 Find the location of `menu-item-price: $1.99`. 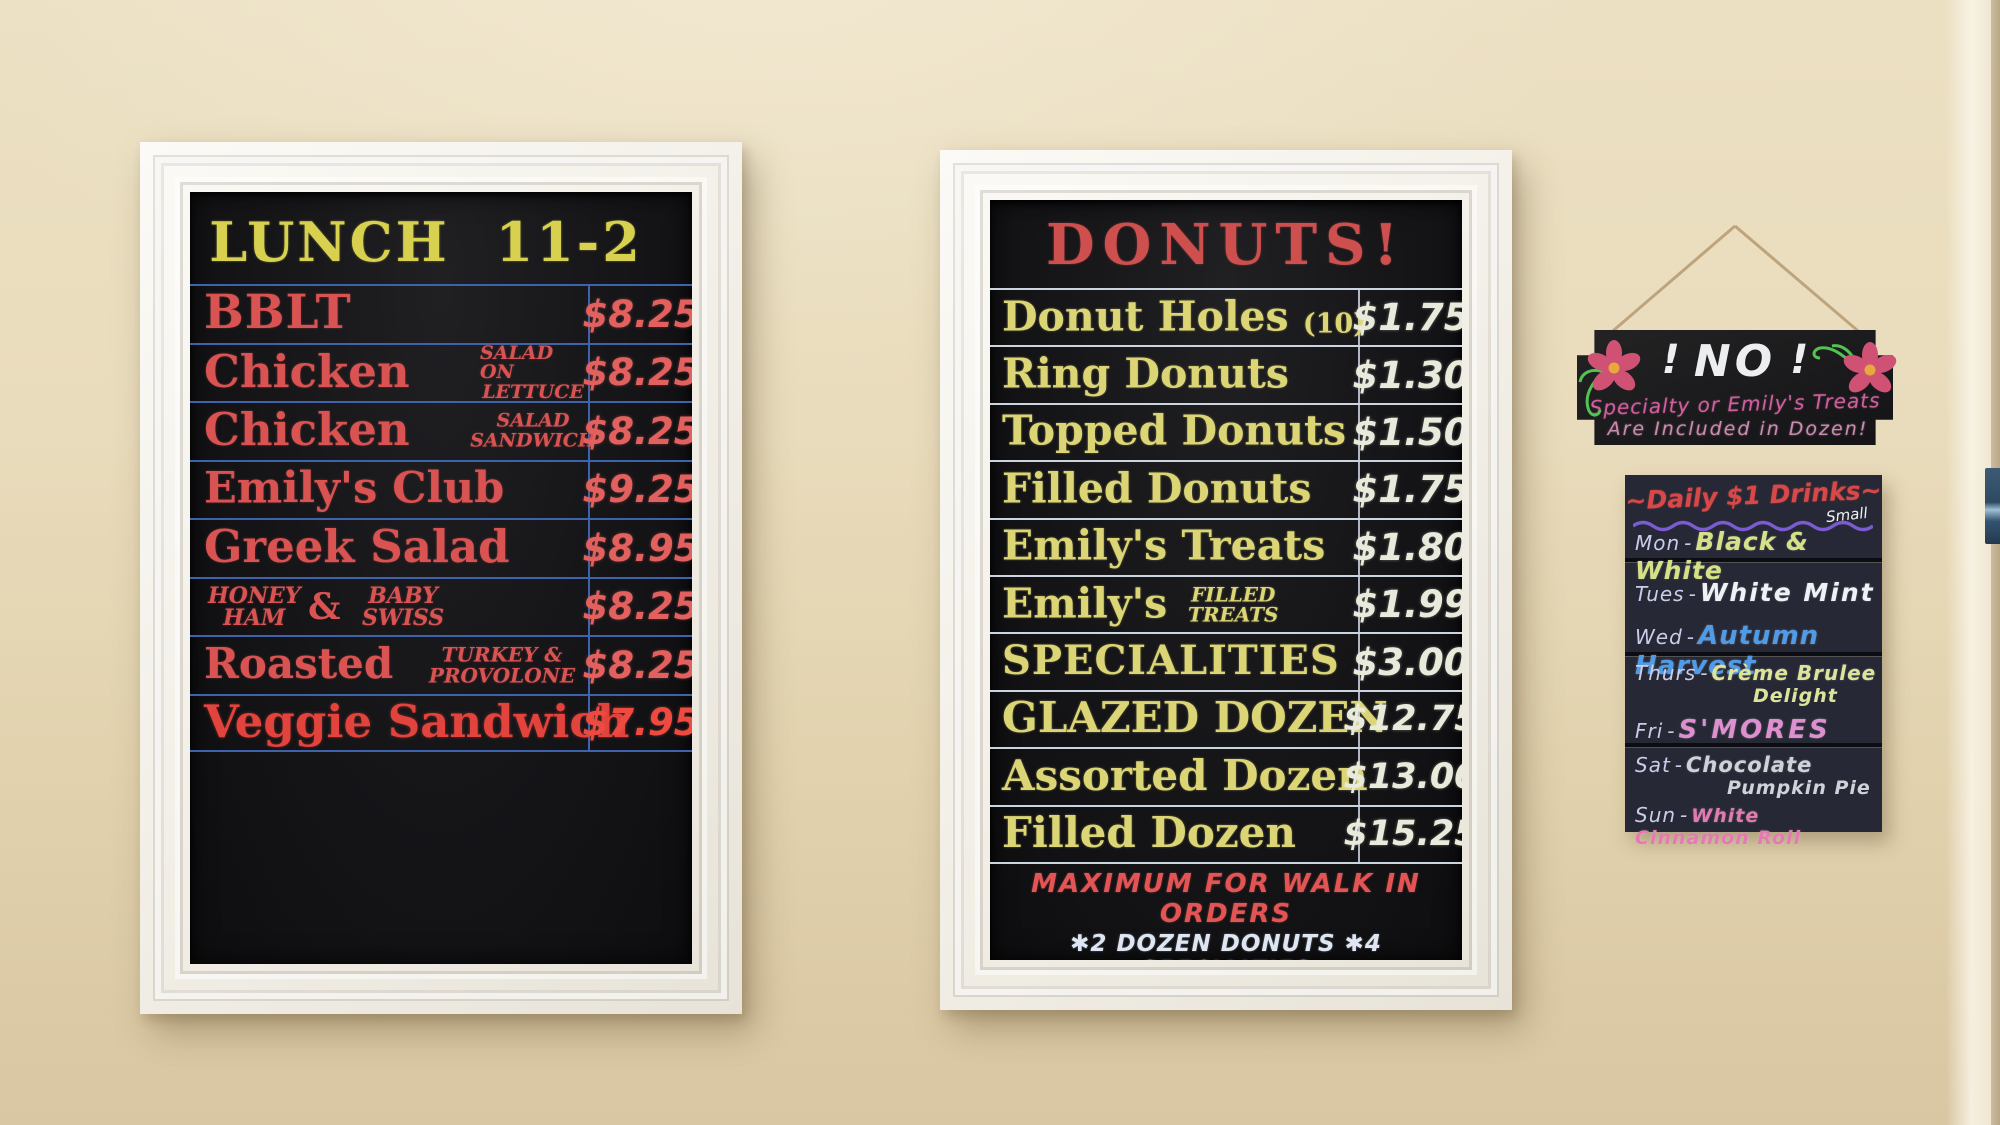

menu-item-price: $1.99 is located at coordinates (1407, 605).